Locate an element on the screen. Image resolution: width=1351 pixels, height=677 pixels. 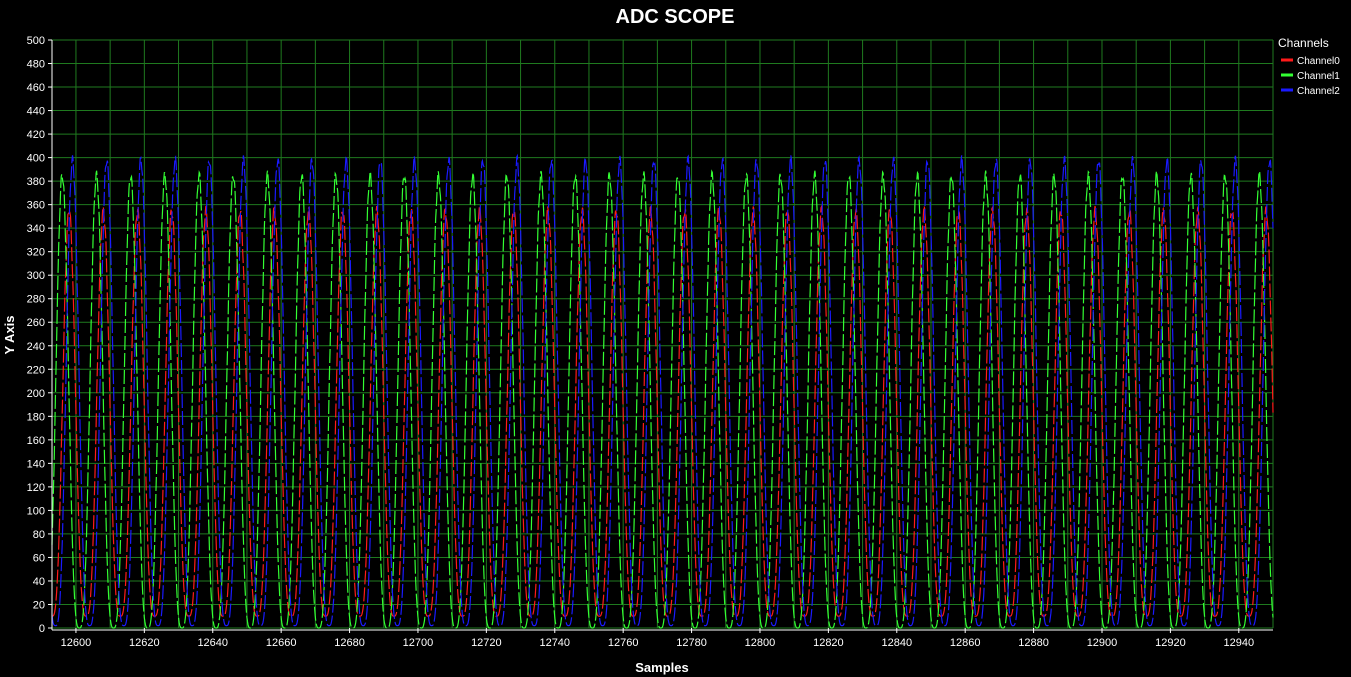
y-tick-label: 440 is located at coordinates (36, 112).